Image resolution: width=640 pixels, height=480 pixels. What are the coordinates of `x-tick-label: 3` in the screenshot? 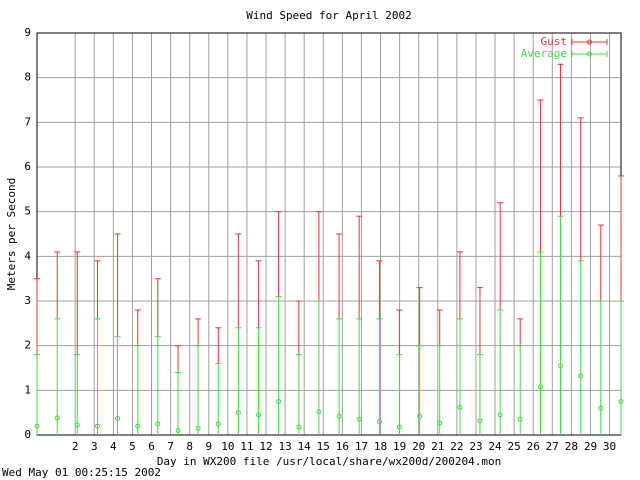 It's located at (94, 446).